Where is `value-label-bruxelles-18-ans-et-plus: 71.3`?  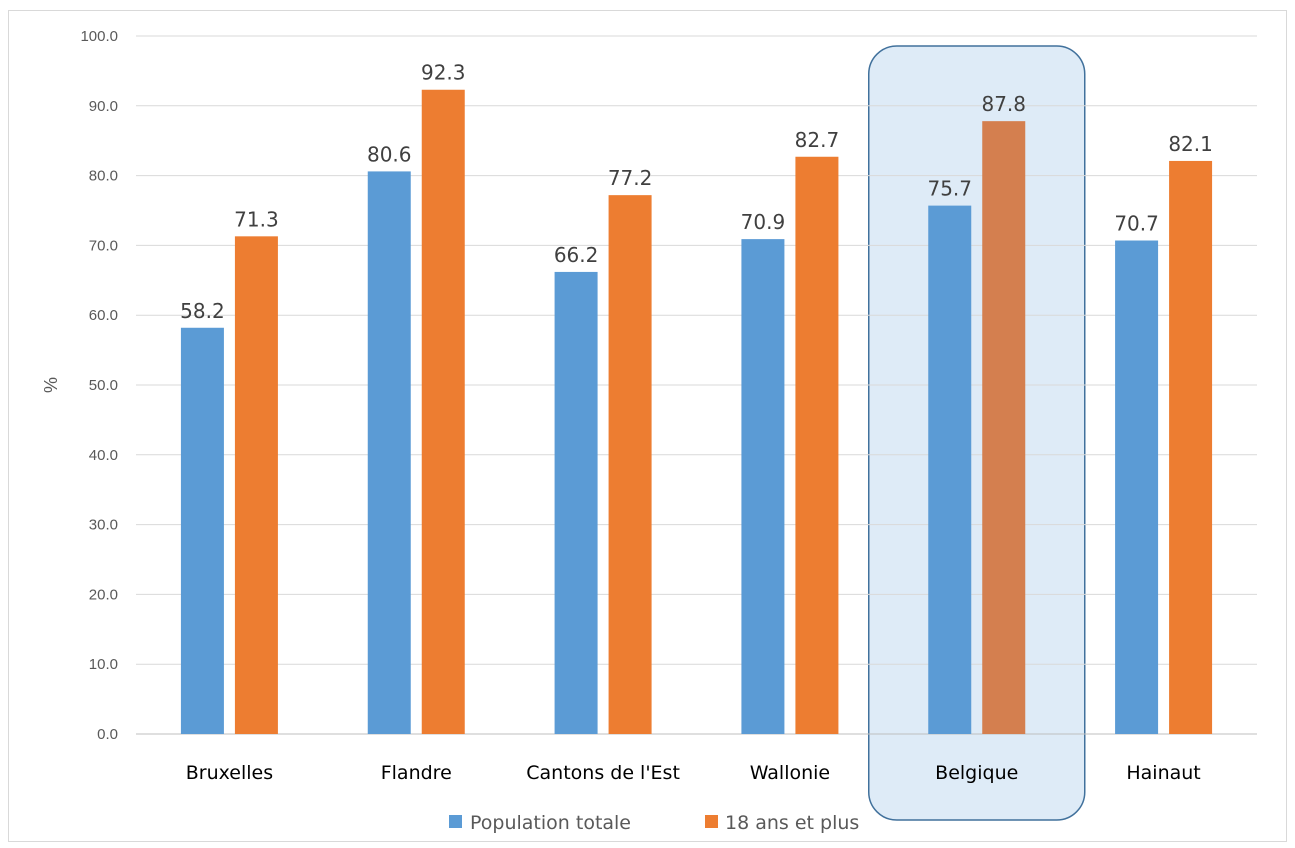
value-label-bruxelles-18-ans-et-plus: 71.3 is located at coordinates (256, 219).